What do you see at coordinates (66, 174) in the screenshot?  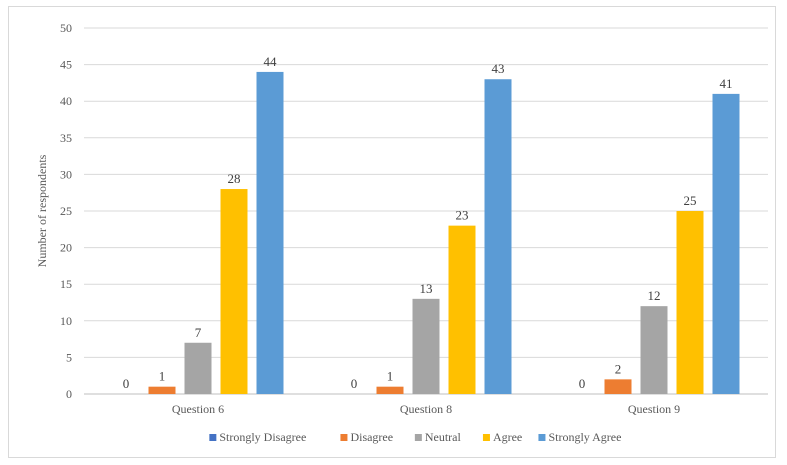 I see `y-tick-label: 30` at bounding box center [66, 174].